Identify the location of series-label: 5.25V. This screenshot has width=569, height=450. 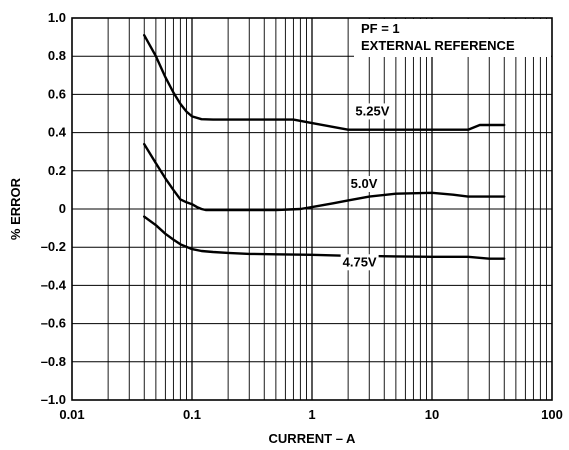
(372, 110).